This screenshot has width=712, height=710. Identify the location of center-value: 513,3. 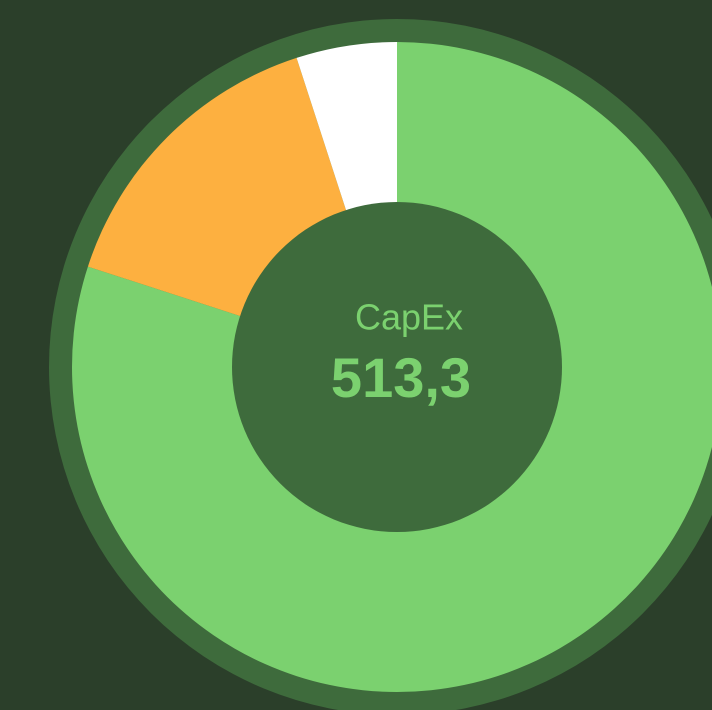
(401, 377).